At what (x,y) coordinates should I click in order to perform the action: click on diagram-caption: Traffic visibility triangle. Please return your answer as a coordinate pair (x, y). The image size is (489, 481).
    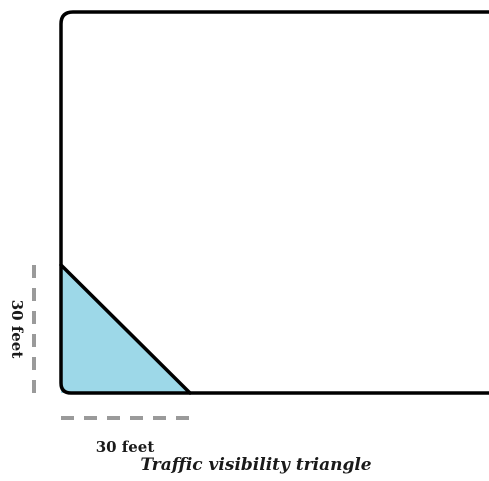
    Looking at the image, I should click on (256, 465).